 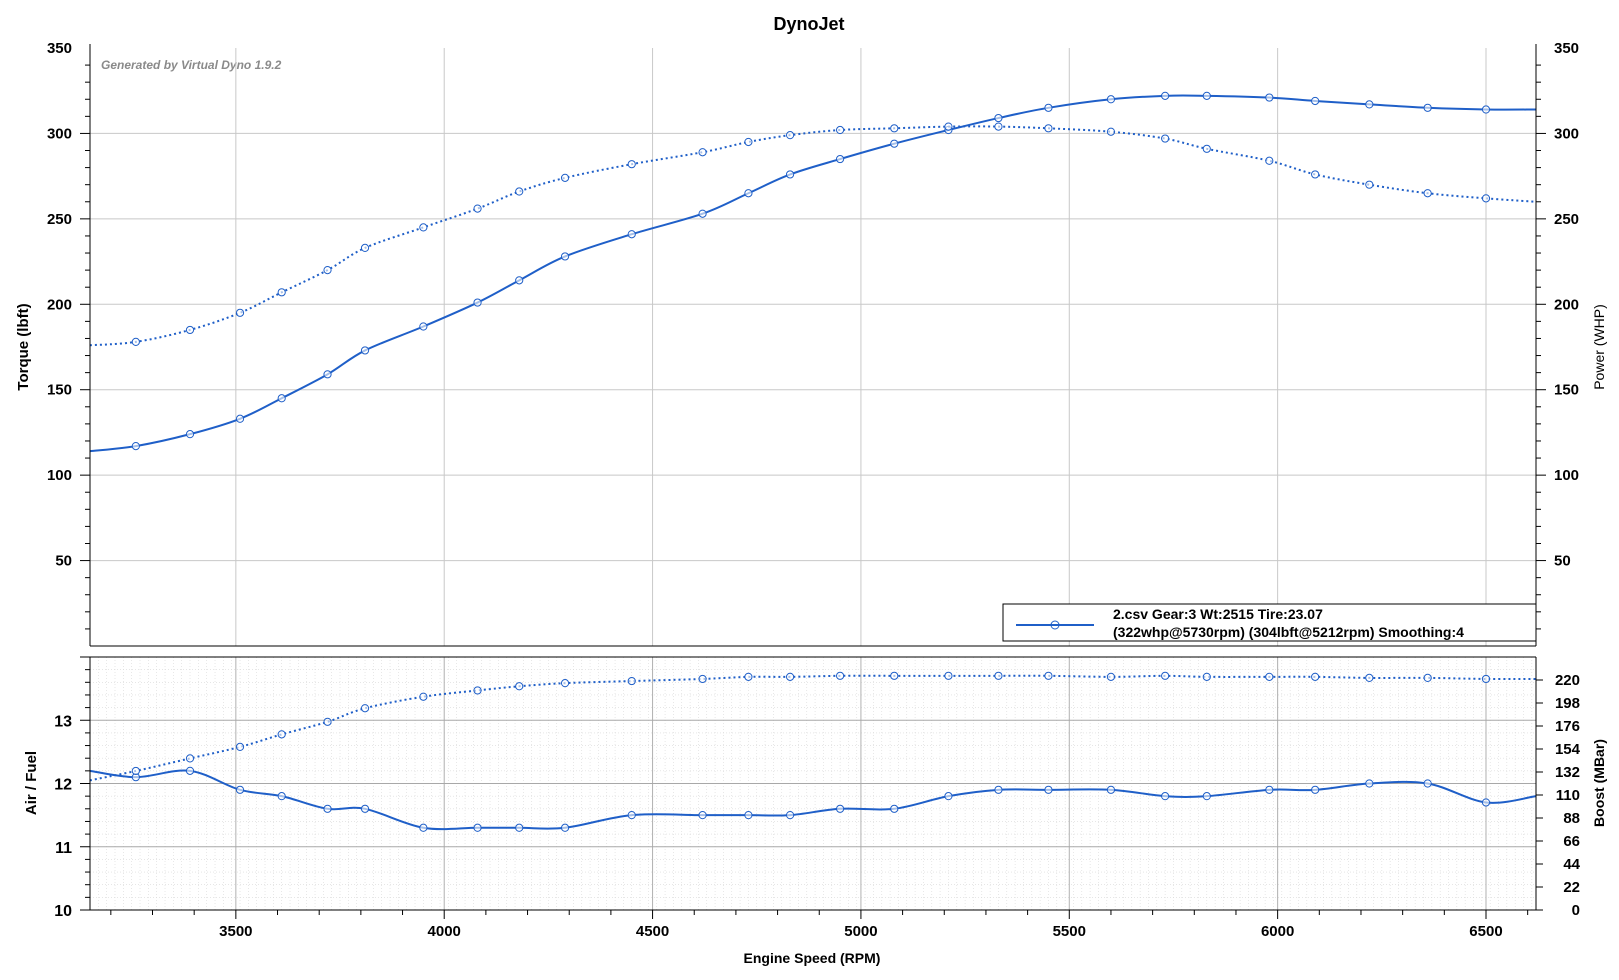 I want to click on boost-tick-label: 198, so click(x=1567, y=703).